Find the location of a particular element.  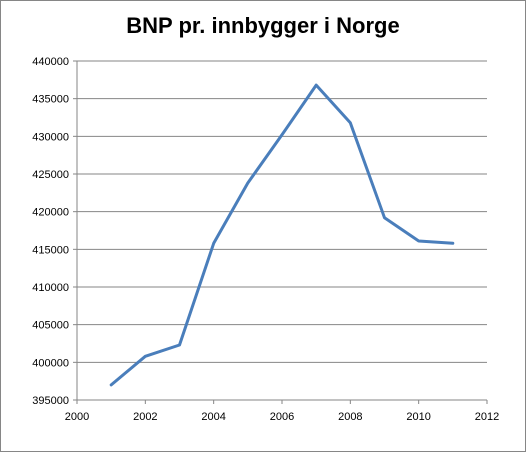

x-tick-label: 2000 is located at coordinates (77, 417).